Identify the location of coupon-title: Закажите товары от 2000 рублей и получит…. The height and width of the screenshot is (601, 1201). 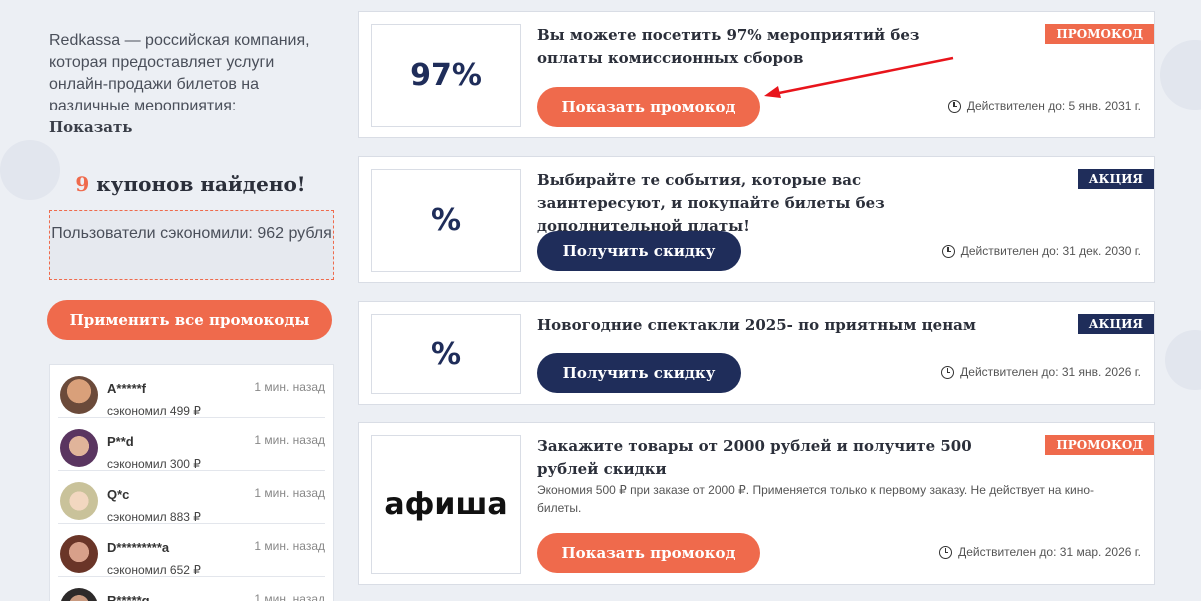
(754, 457).